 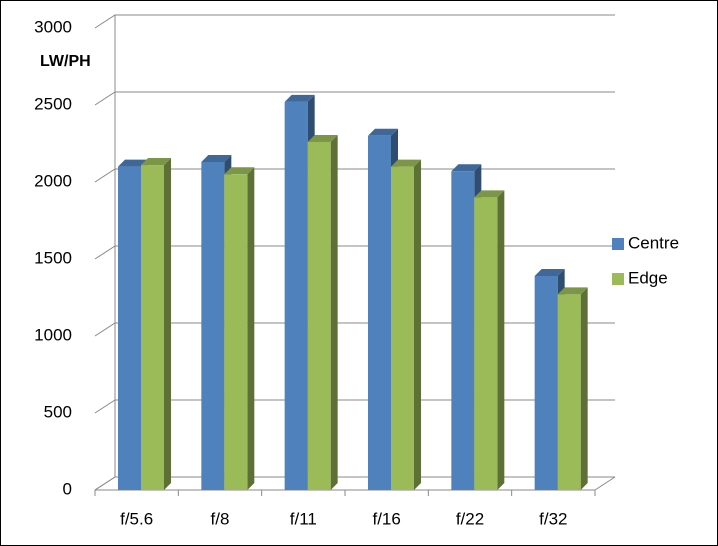 What do you see at coordinates (53, 334) in the screenshot?
I see `y-tick-label: 1000` at bounding box center [53, 334].